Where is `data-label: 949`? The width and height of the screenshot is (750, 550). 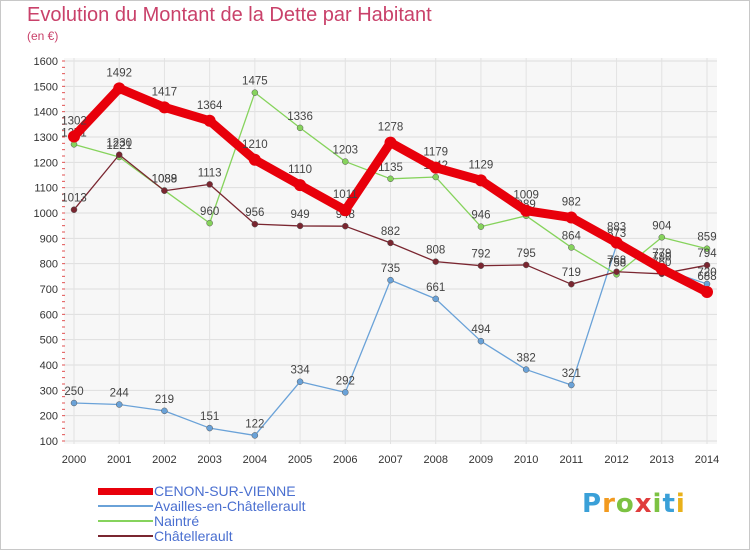
data-label: 949 is located at coordinates (299, 215).